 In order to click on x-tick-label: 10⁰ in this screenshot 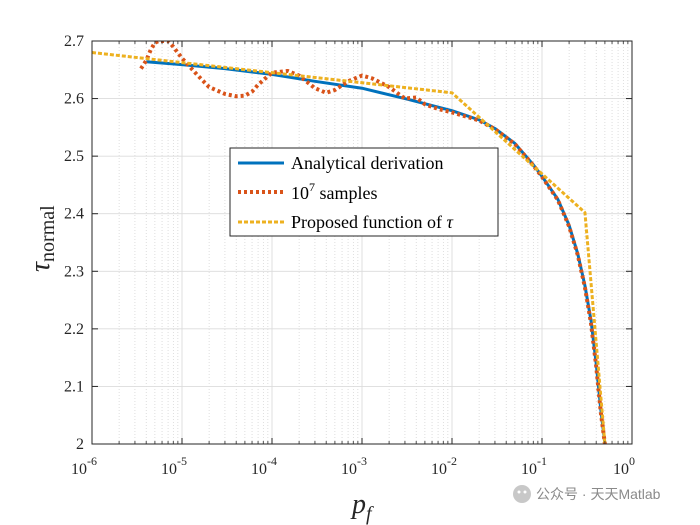, I will do `click(624, 466)`.